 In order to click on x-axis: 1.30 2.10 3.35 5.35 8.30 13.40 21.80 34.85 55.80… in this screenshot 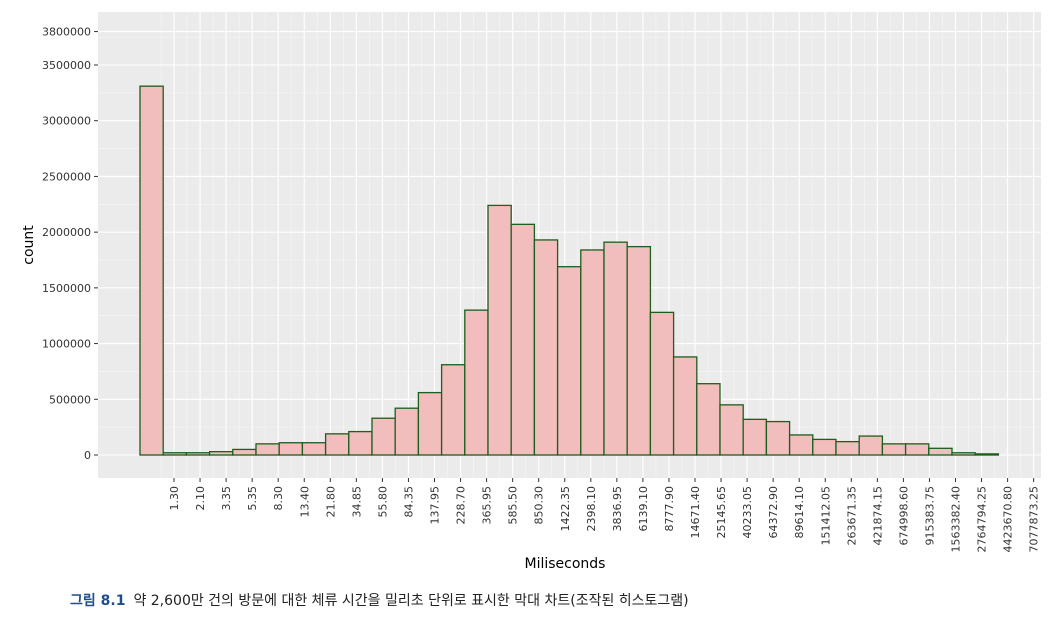, I will do `click(604, 515)`.